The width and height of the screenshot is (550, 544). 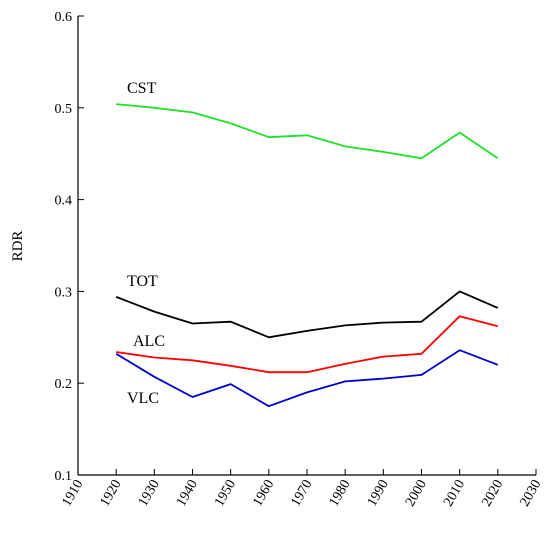 I want to click on x-tick-label: 1990, so click(x=378, y=494).